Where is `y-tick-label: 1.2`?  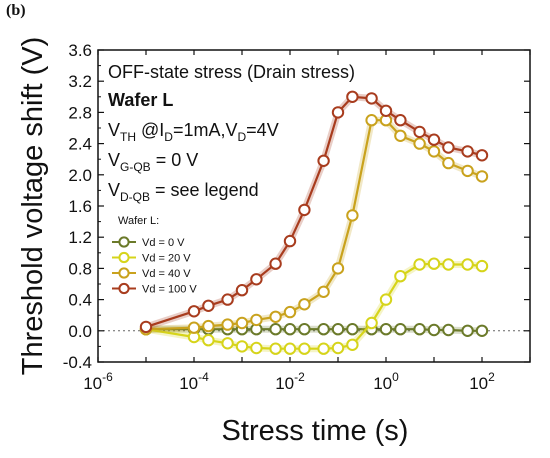
y-tick-label: 1.2 is located at coordinates (80, 237).